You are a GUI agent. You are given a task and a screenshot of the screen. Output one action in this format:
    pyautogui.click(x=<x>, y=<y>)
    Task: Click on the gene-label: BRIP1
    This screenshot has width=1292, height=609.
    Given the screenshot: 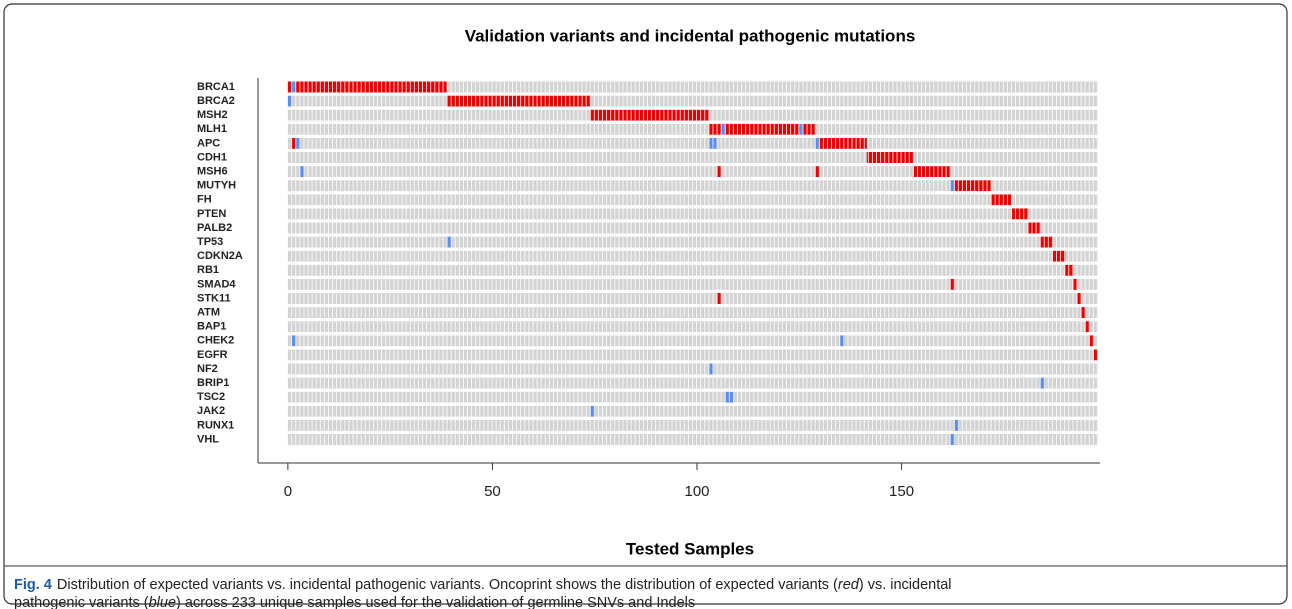 What is the action you would take?
    pyautogui.click(x=213, y=383)
    